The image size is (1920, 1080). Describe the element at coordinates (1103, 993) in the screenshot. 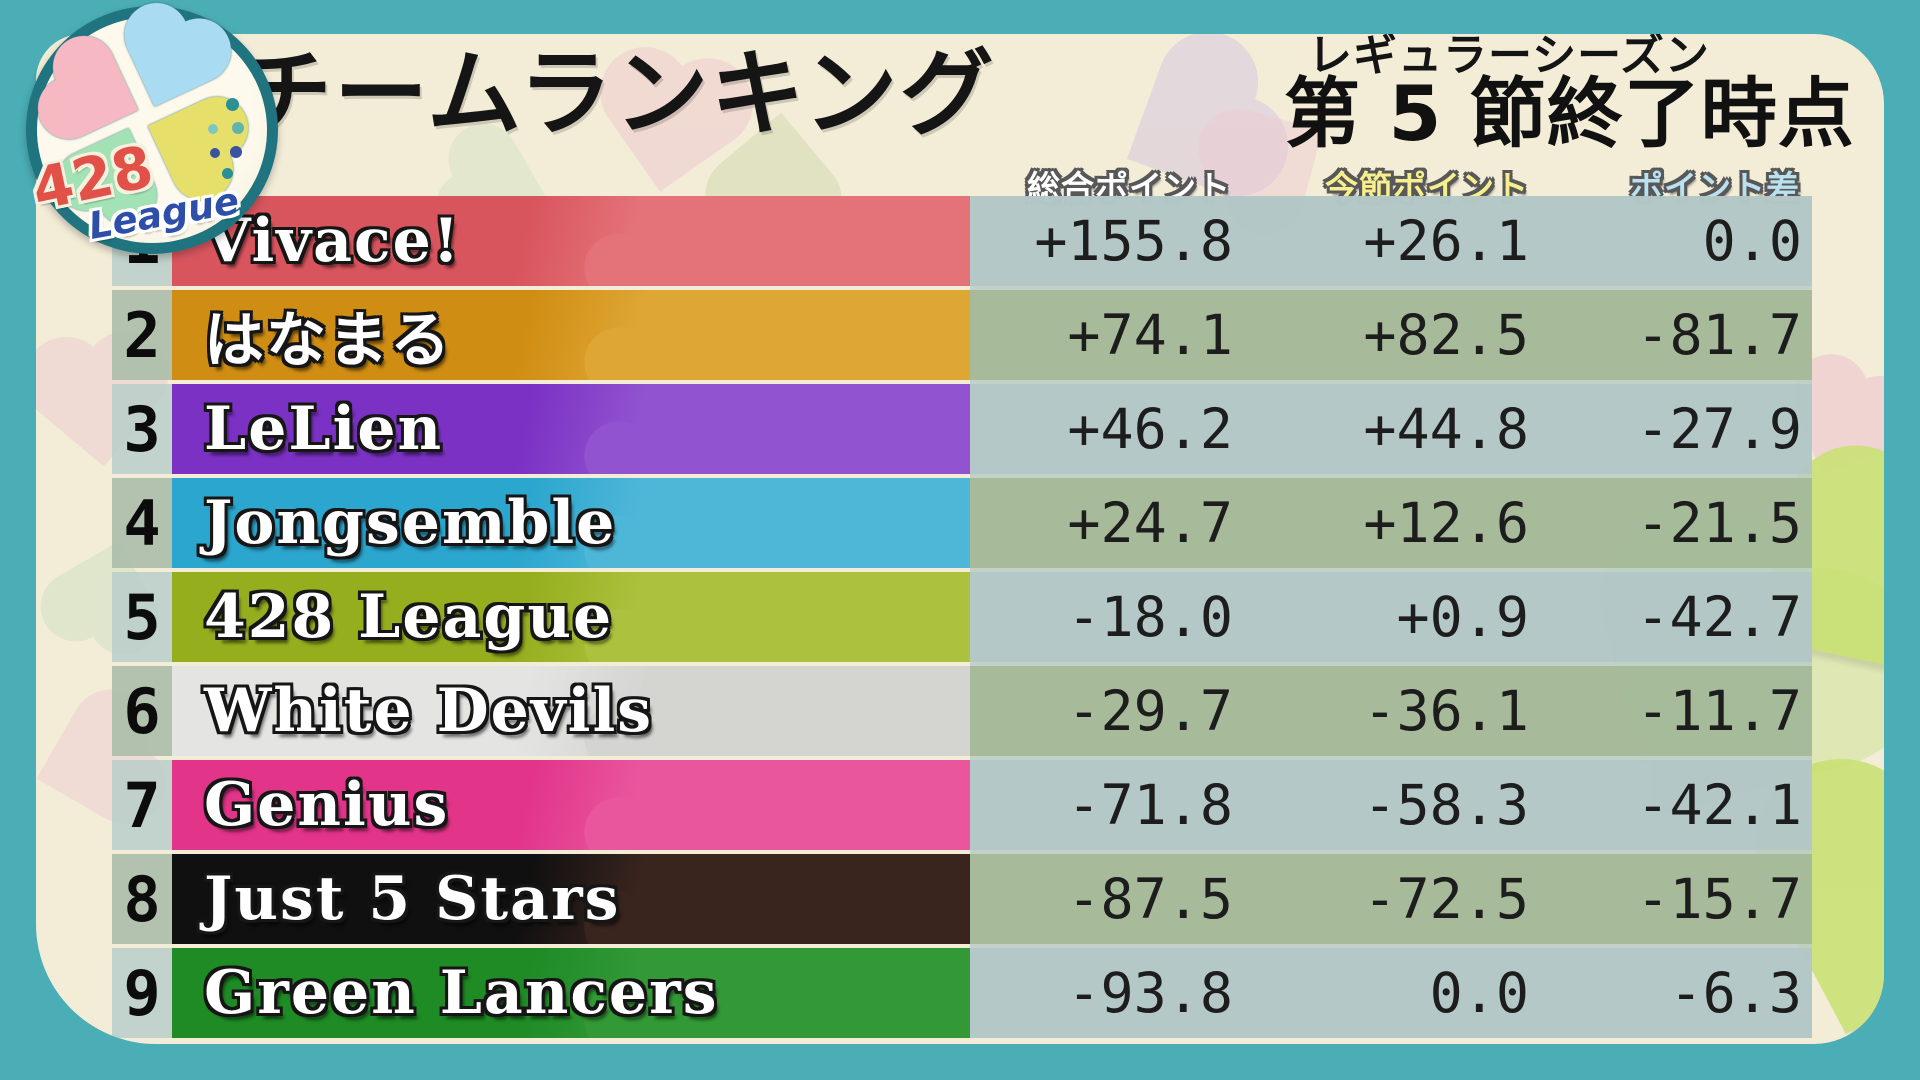

I see `total-points-value: -93.8` at that location.